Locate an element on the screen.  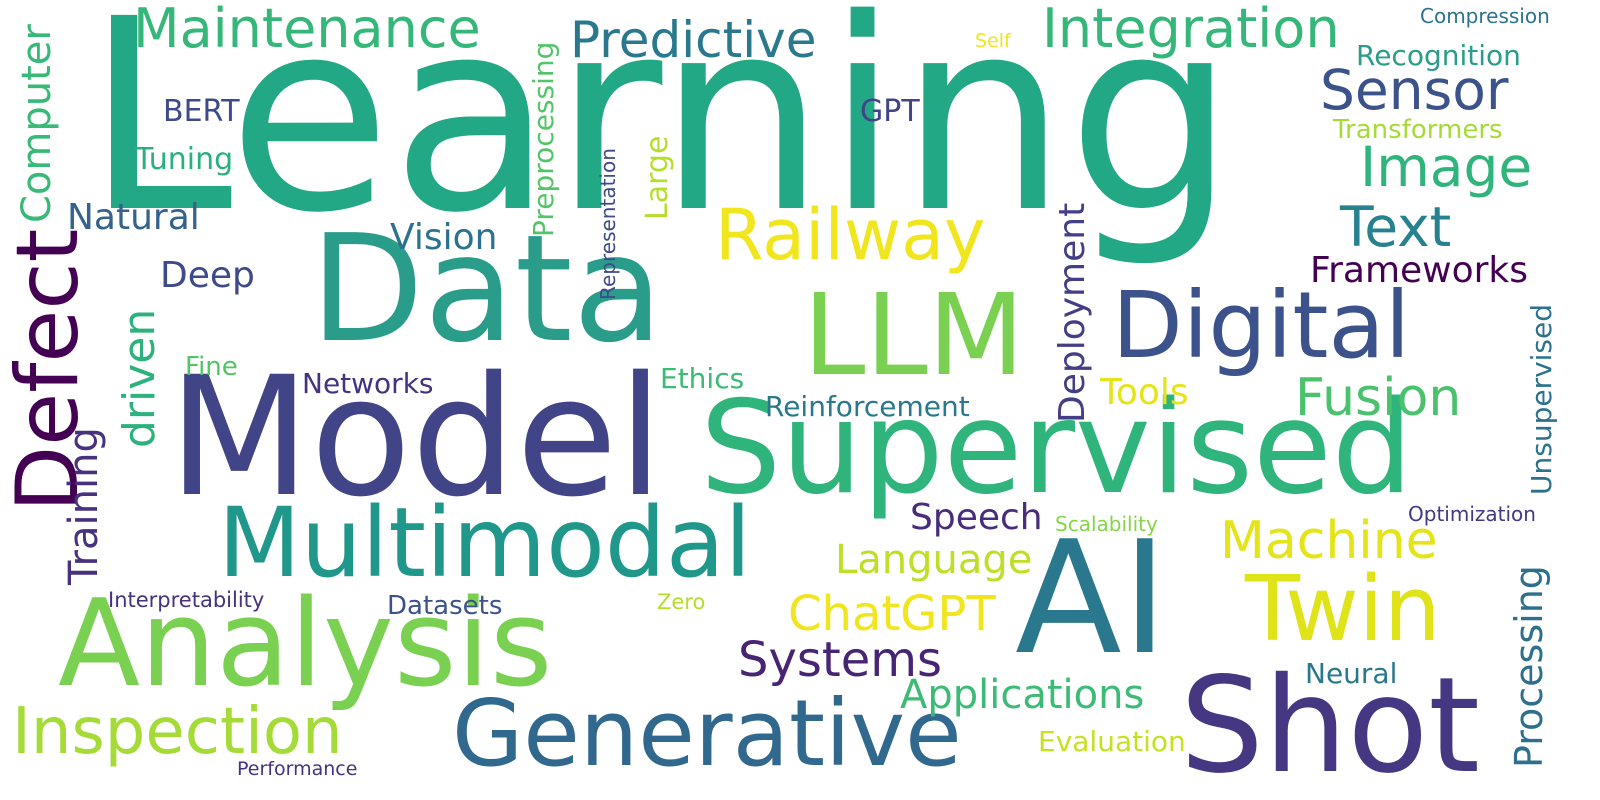
word-text: Text is located at coordinates (1396, 227).